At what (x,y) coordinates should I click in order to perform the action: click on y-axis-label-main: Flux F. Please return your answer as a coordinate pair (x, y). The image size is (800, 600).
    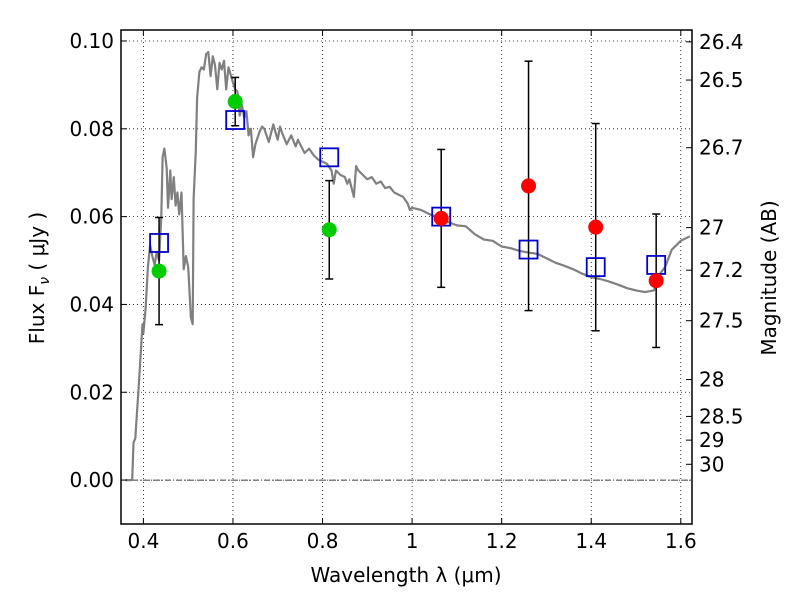
    Looking at the image, I should click on (37, 314).